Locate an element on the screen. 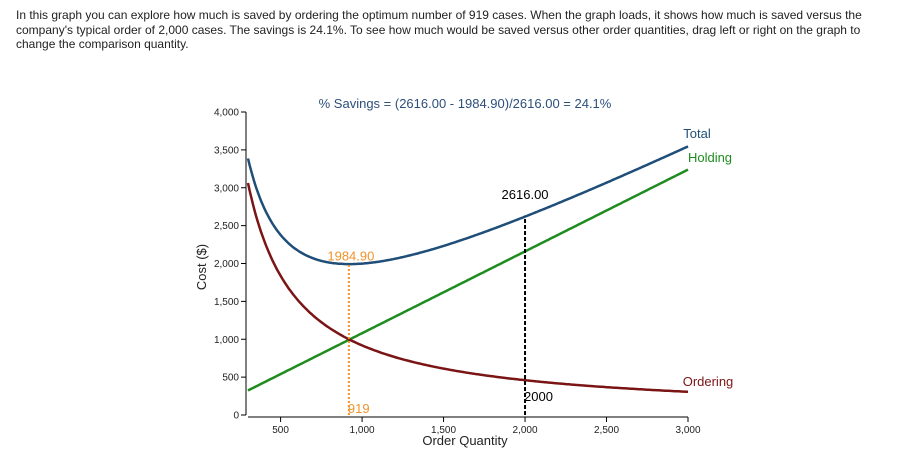  y-tick-label: 3,000 is located at coordinates (226, 188).